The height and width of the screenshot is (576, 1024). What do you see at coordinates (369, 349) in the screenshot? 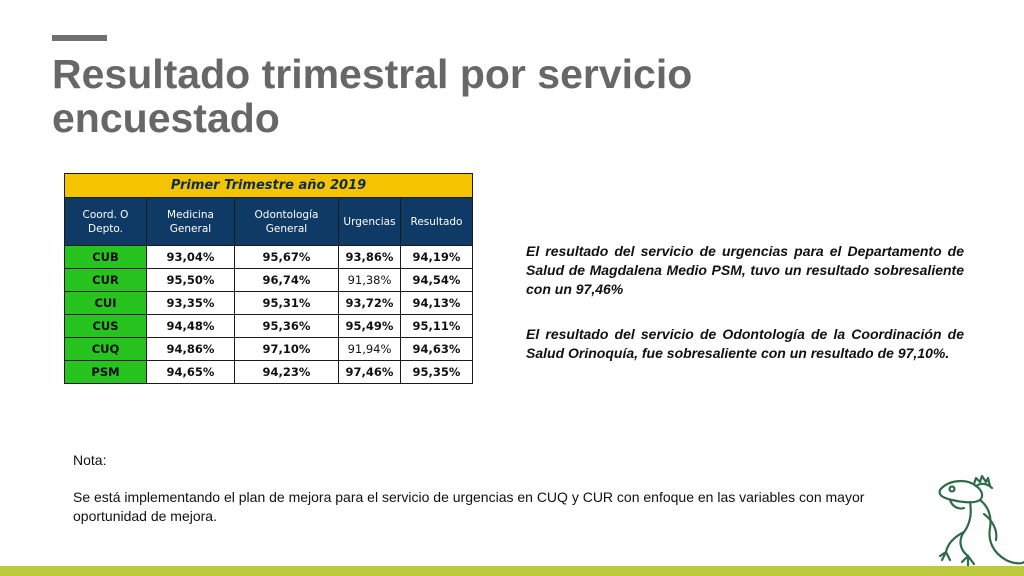
I see `table-cell: 91,94%` at bounding box center [369, 349].